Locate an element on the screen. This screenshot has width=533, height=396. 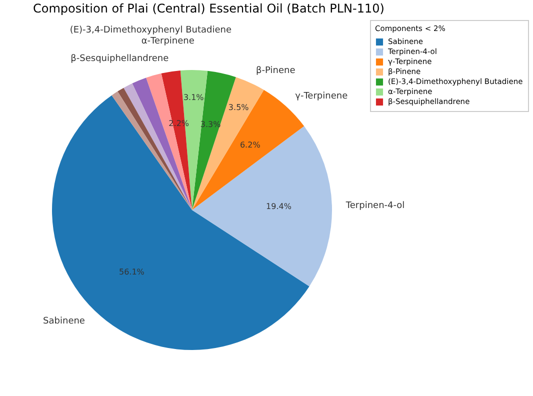
slice-label: γ-Terpinene is located at coordinates (321, 97).